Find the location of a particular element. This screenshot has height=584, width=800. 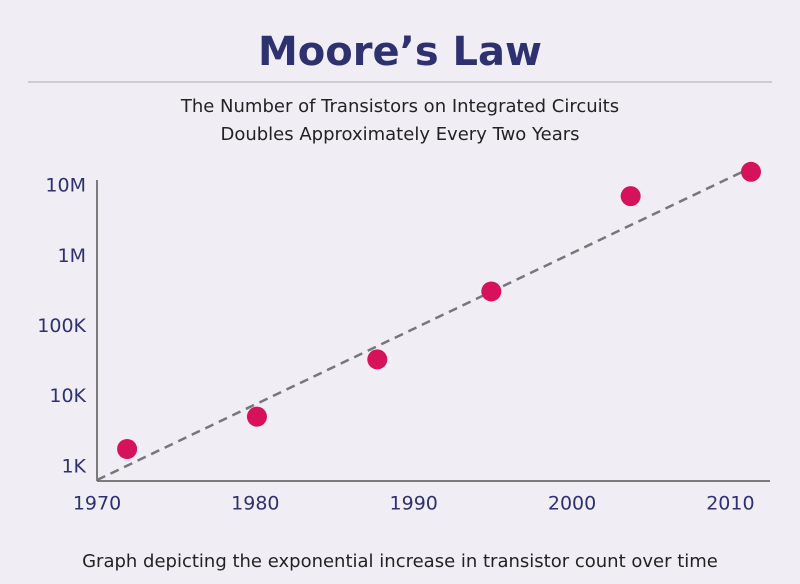

y-tick-label: 1M is located at coordinates (72, 256).